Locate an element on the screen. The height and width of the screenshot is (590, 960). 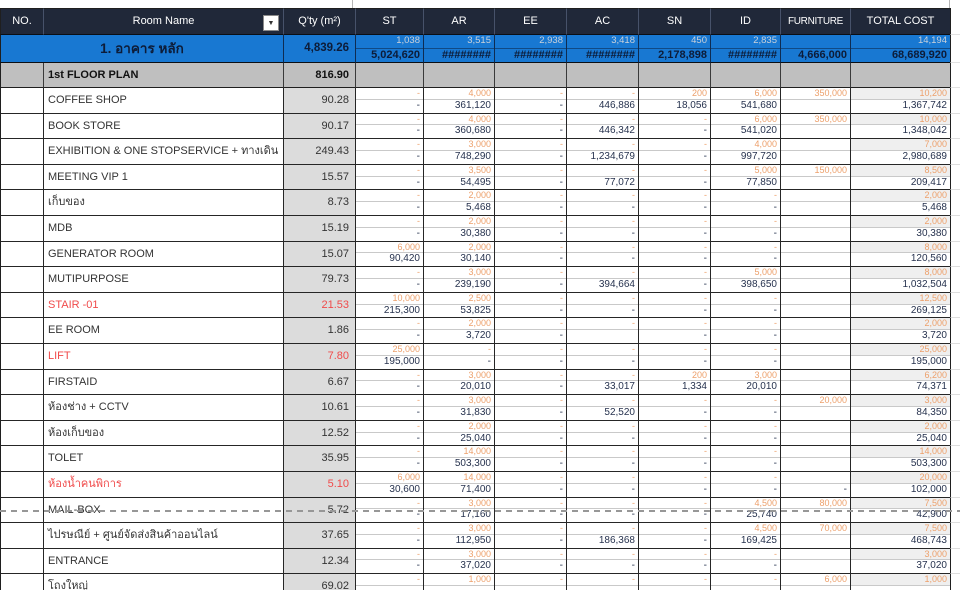
qty-cell: 90.28 is located at coordinates (319, 101).